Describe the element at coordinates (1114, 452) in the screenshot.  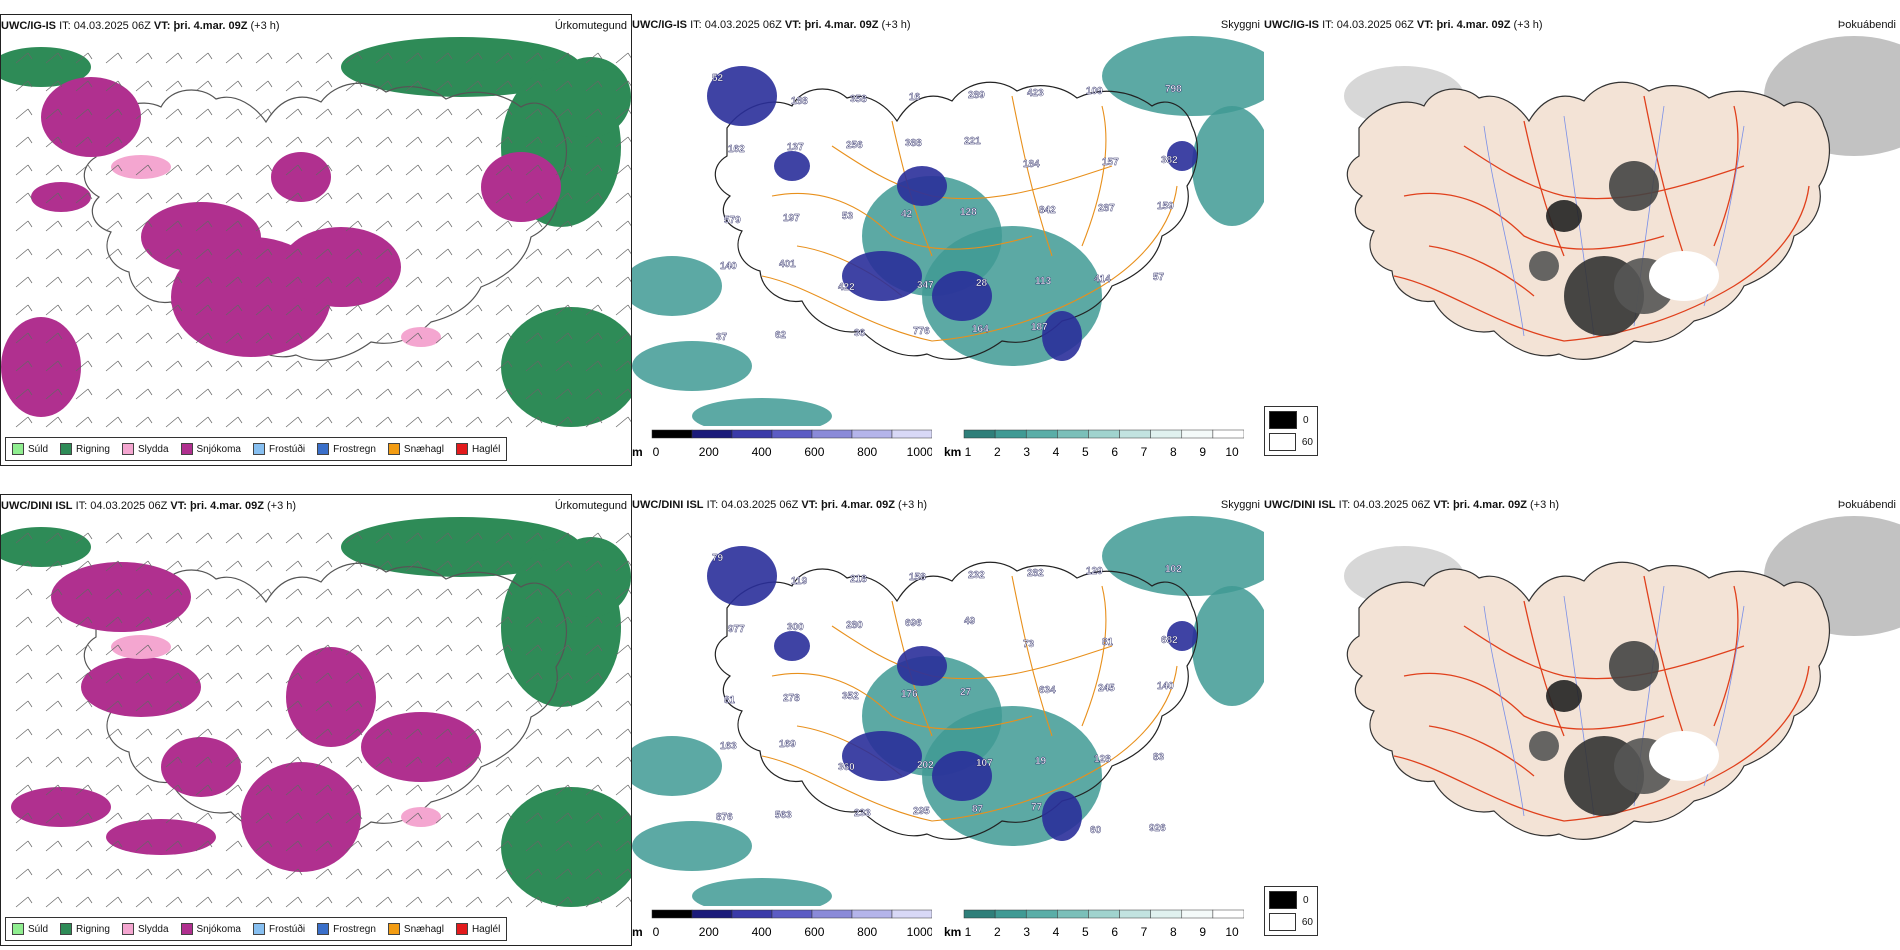
I see `colorbar-tick: 6` at that location.